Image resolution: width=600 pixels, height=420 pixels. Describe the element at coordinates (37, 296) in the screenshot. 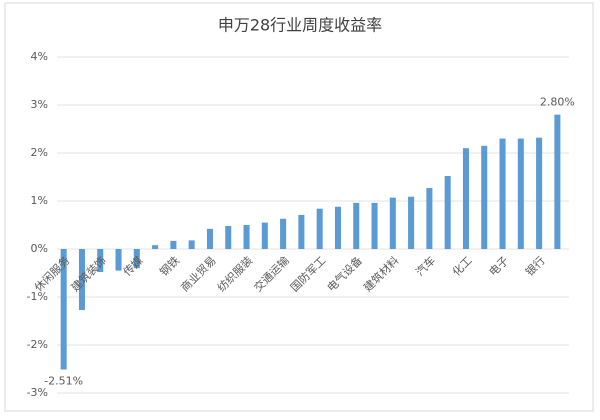

I see `y-tick-label: -1%` at that location.